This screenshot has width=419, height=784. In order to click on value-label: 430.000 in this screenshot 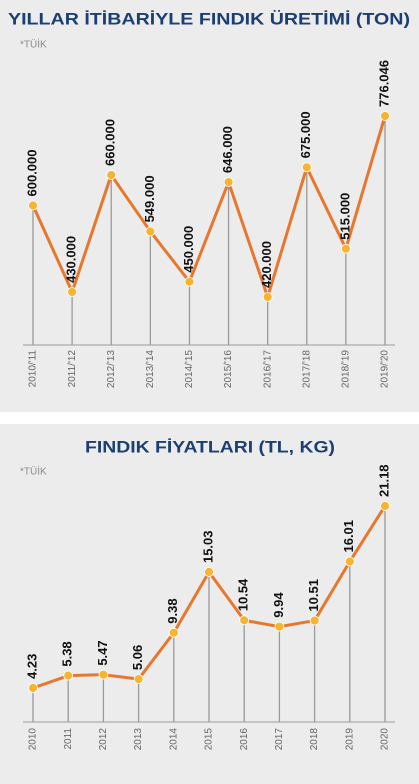, I will do `click(71, 259)`.